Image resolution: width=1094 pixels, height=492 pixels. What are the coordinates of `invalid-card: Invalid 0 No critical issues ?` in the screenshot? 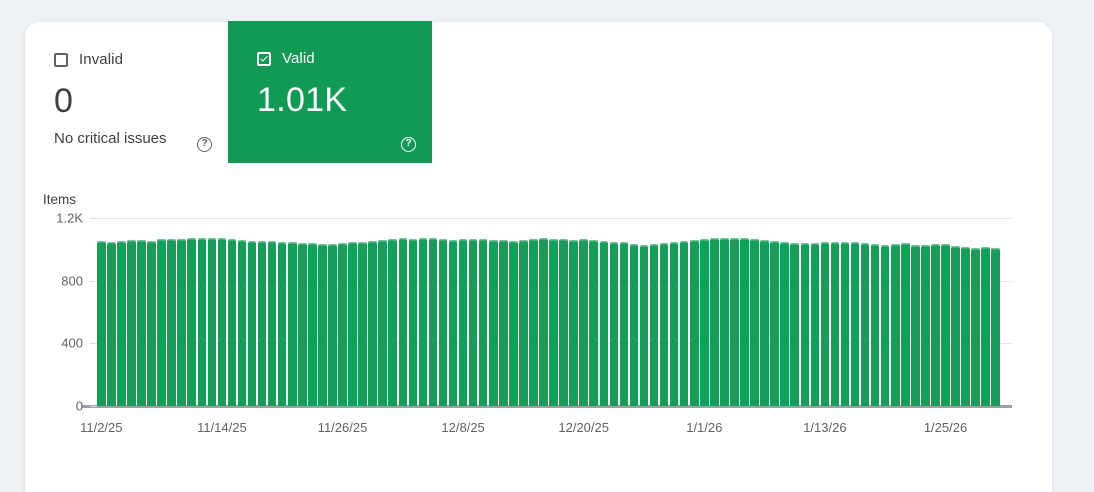 It's located at (126, 92).